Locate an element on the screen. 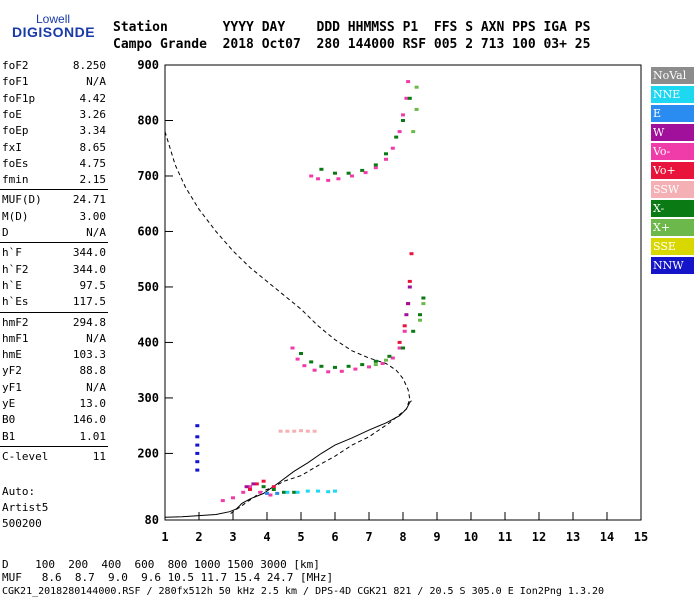 This screenshot has width=700, height=600. x-tick-label: 13 is located at coordinates (573, 537).